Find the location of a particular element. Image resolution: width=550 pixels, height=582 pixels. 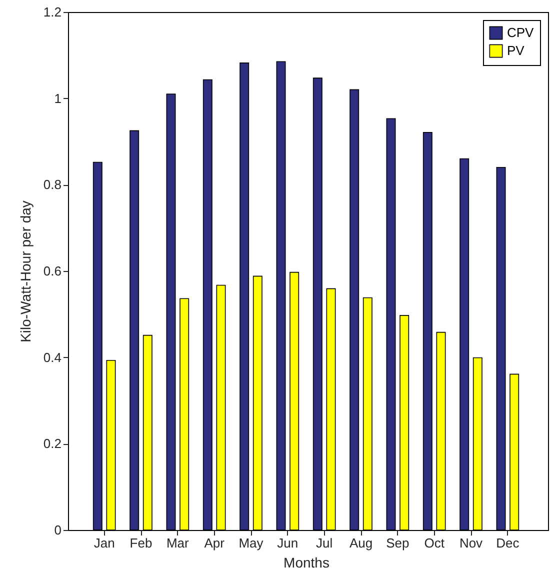

x-tick-label: Jul is located at coordinates (324, 543).